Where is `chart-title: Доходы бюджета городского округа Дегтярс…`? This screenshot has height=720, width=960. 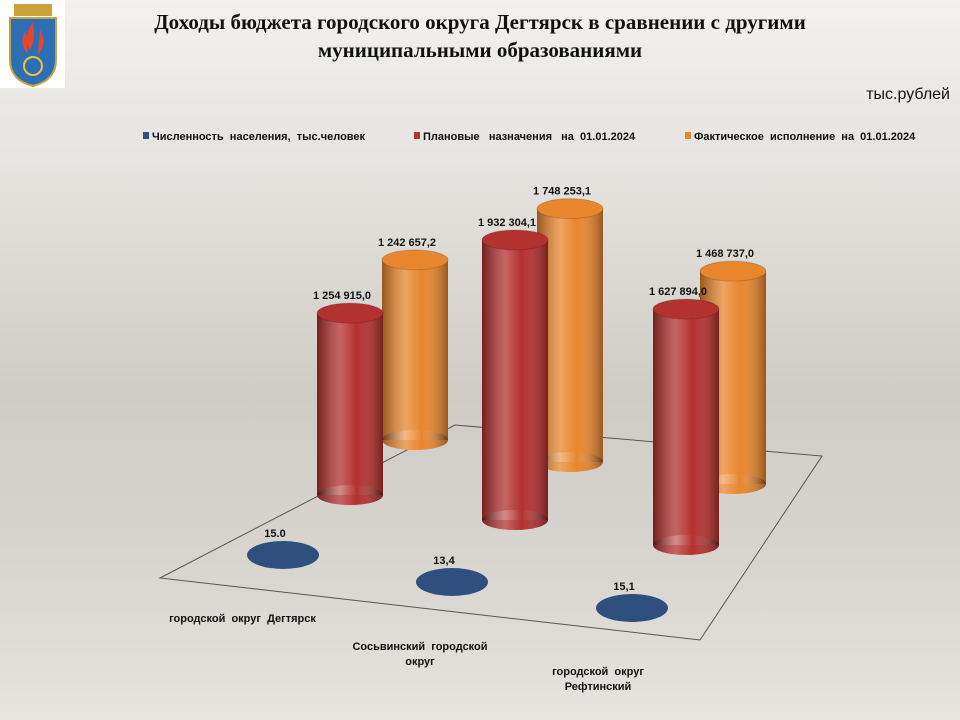 chart-title: Доходы бюджета городского округа Дегтярс… is located at coordinates (480, 36).